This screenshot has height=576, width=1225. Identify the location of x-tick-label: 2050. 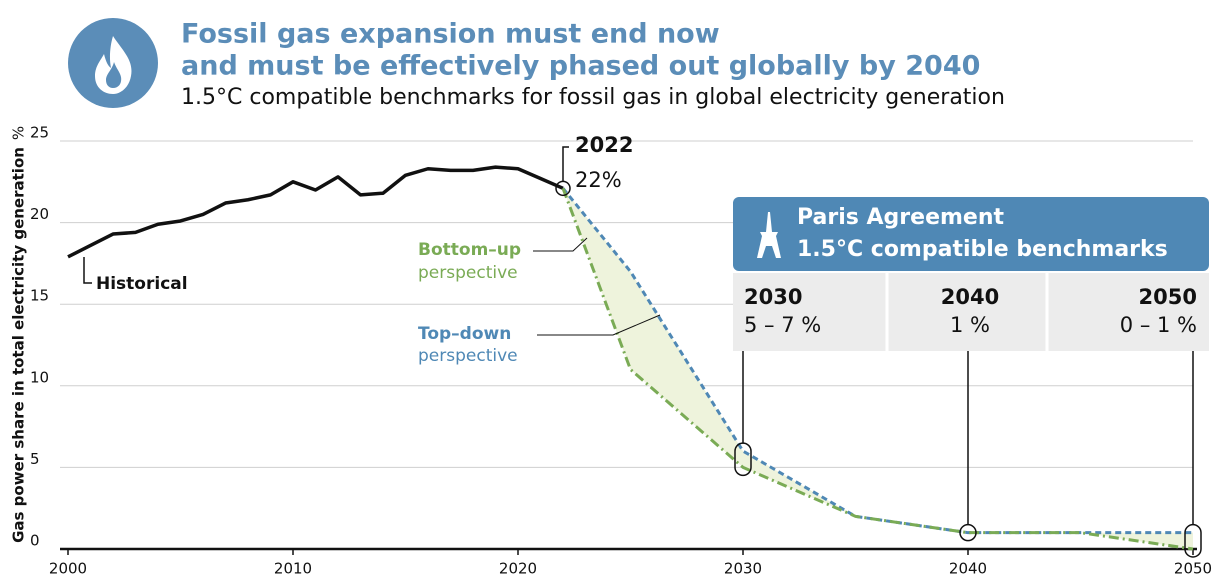
(1193, 568).